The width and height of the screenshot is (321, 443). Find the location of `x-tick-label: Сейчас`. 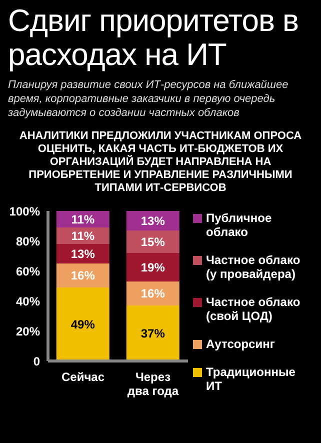

x-tick-label: Сейчас is located at coordinates (83, 377).